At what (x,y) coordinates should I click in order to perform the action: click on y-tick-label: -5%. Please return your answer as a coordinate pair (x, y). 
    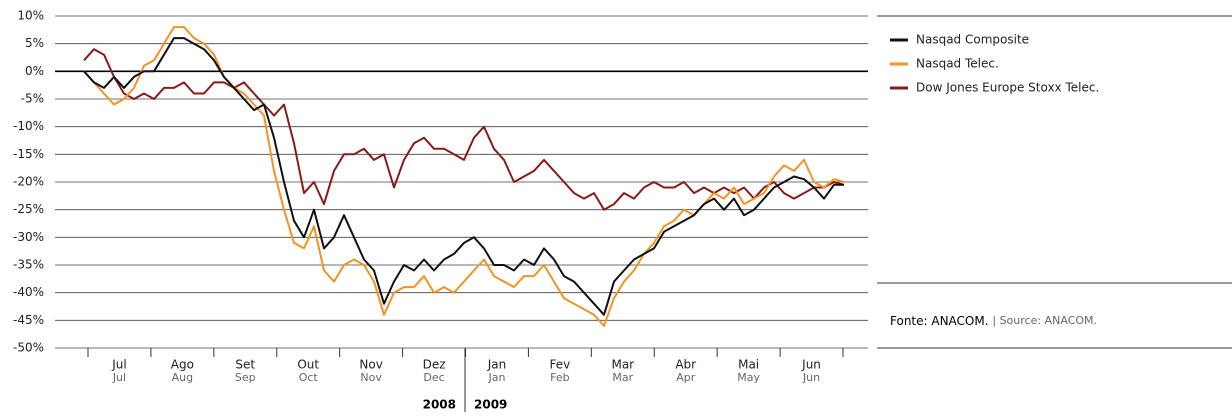
    Looking at the image, I should click on (32, 99).